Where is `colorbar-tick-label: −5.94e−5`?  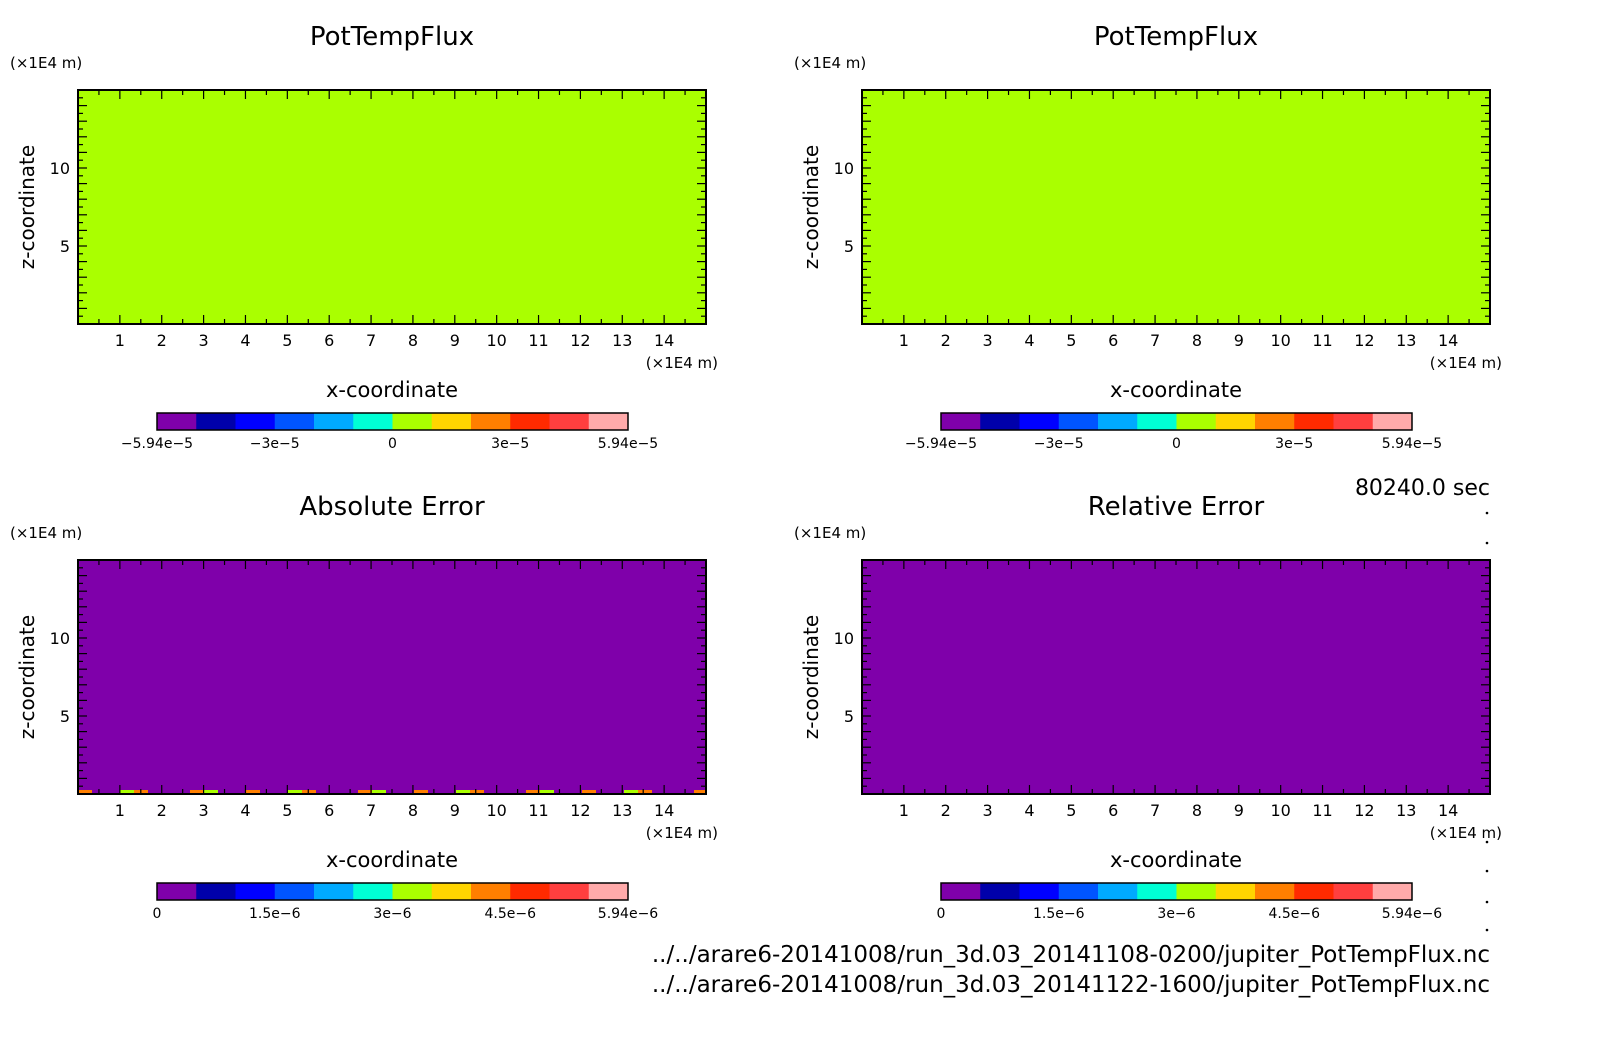
colorbar-tick-label: −5.94e−5 is located at coordinates (157, 444).